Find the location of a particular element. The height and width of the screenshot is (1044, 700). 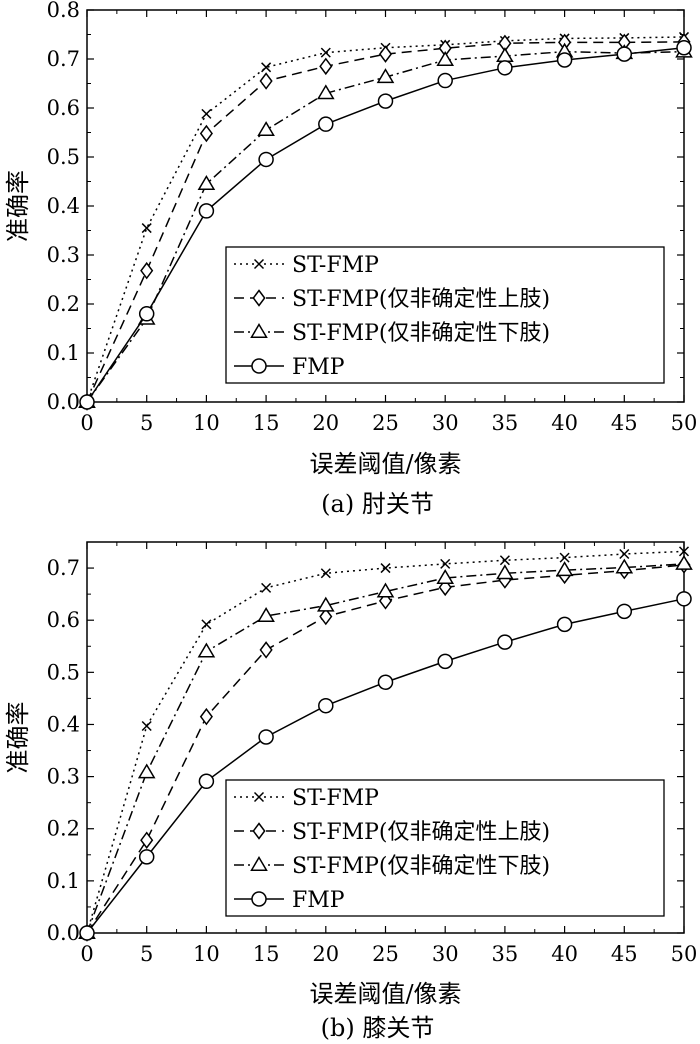

y-tick-label: 0.1 is located at coordinates (63, 881).